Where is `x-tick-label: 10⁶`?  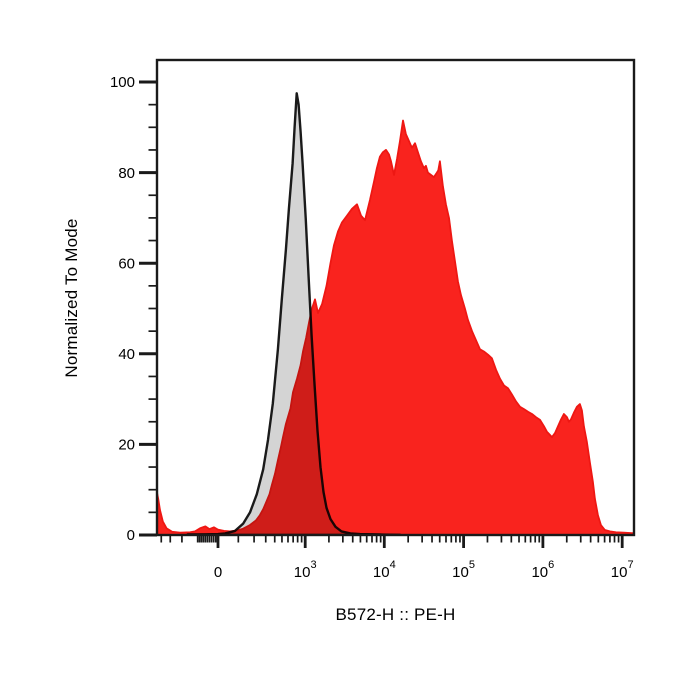 x-tick-label: 10⁶ is located at coordinates (542, 570).